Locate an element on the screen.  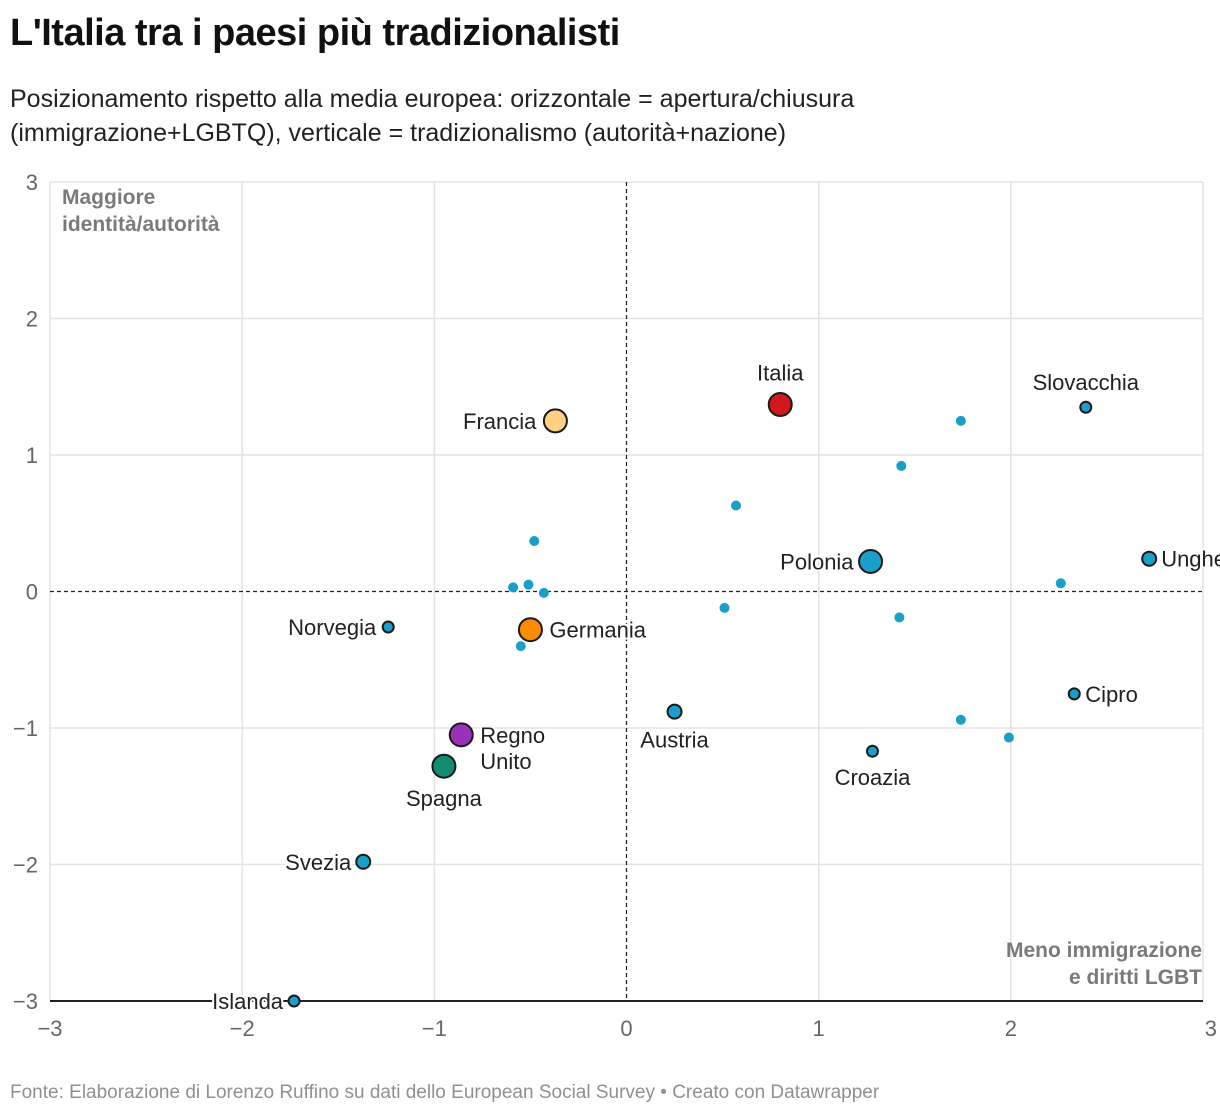
point-label: Polonia is located at coordinates (817, 561).